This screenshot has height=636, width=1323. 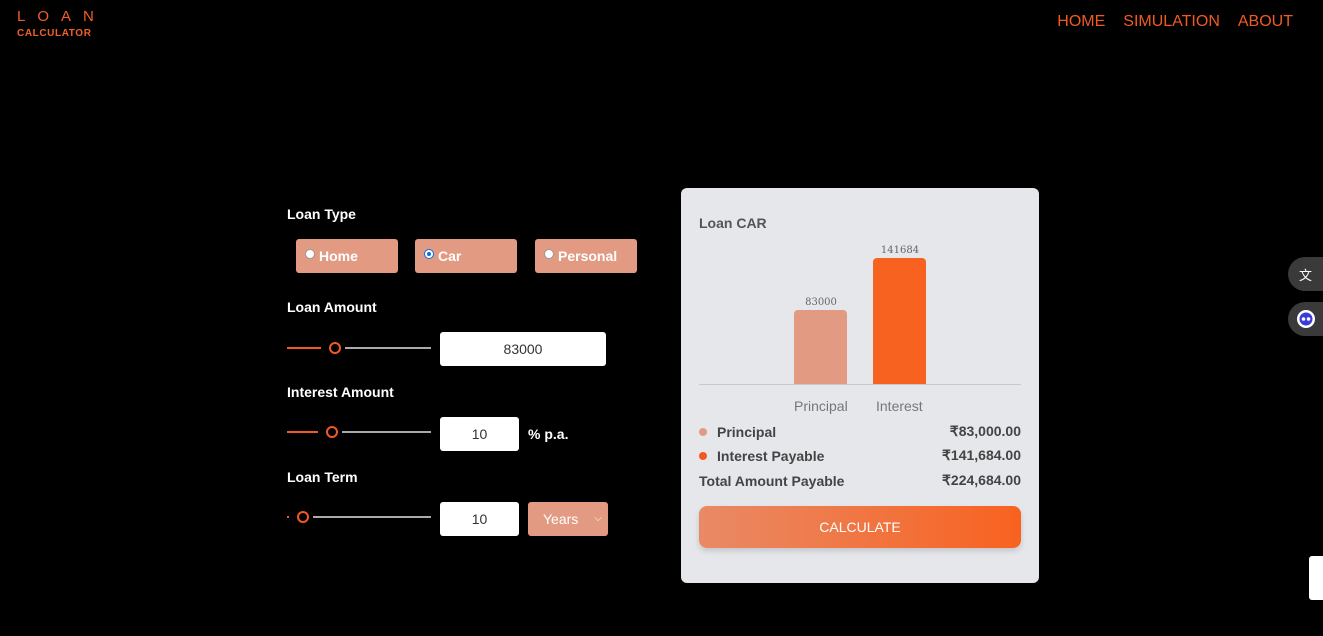 What do you see at coordinates (981, 480) in the screenshot?
I see `total-row-value: ₹224,684.00` at bounding box center [981, 480].